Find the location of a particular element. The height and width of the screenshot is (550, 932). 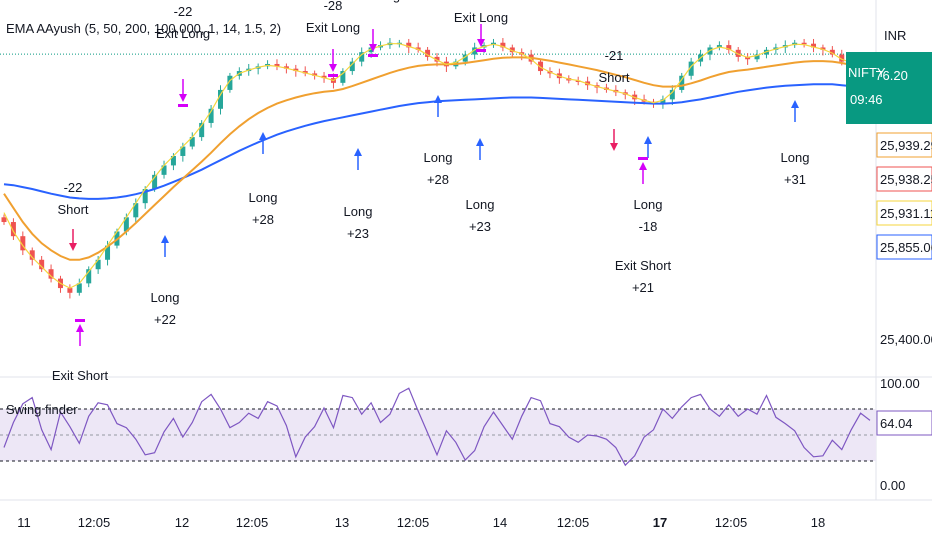

annotation-text: -22 is located at coordinates (183, 11).